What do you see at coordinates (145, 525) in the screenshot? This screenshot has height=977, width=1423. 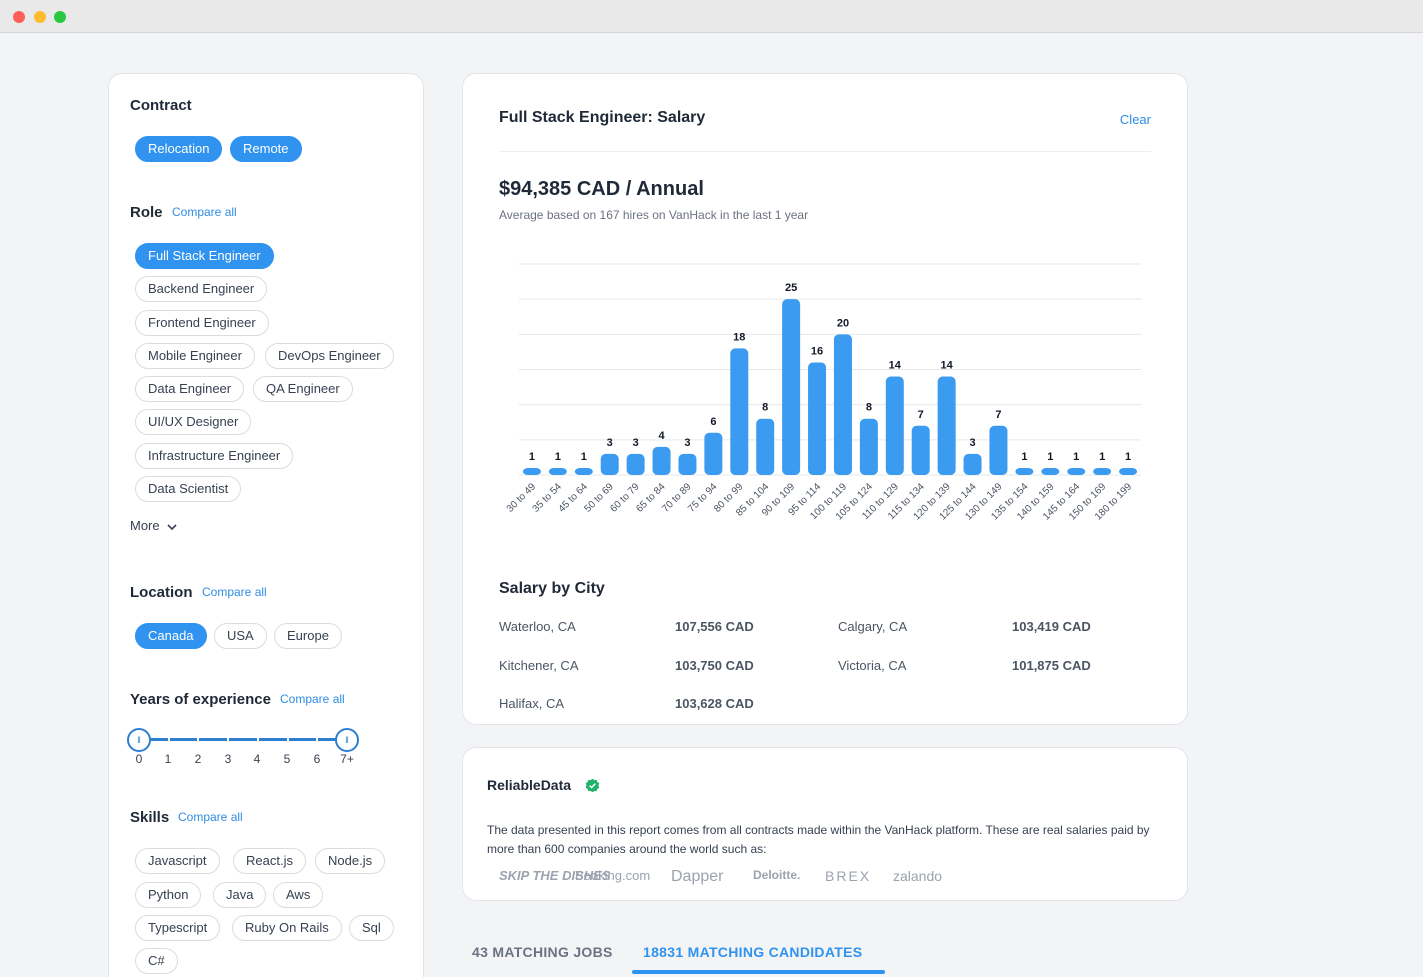 I see `more-label: More` at bounding box center [145, 525].